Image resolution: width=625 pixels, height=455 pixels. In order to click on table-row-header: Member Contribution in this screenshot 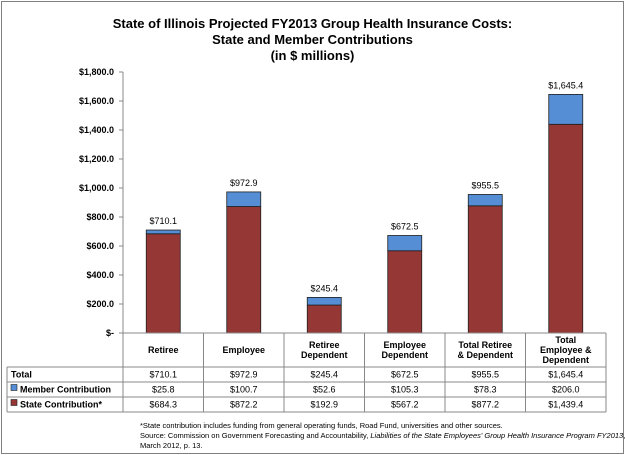, I will do `click(65, 390)`.